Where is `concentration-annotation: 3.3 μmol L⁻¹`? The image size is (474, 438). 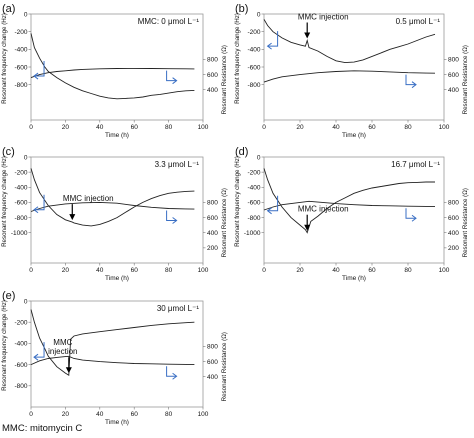 concentration-annotation: 3.3 μmol L⁻¹ is located at coordinates (177, 164).